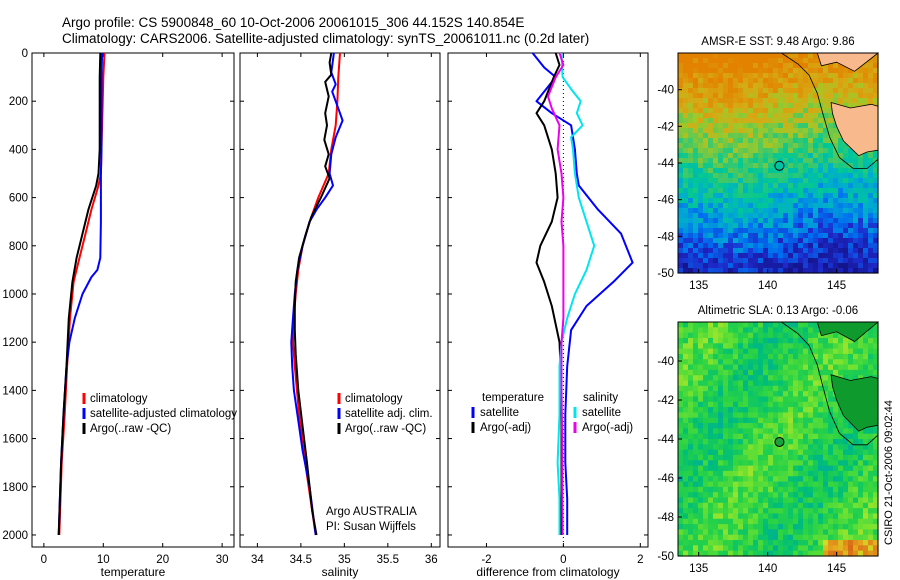 The height and width of the screenshot is (580, 900). What do you see at coordinates (388, 560) in the screenshot?
I see `salinity-xtick-label: 35.5` at bounding box center [388, 560].